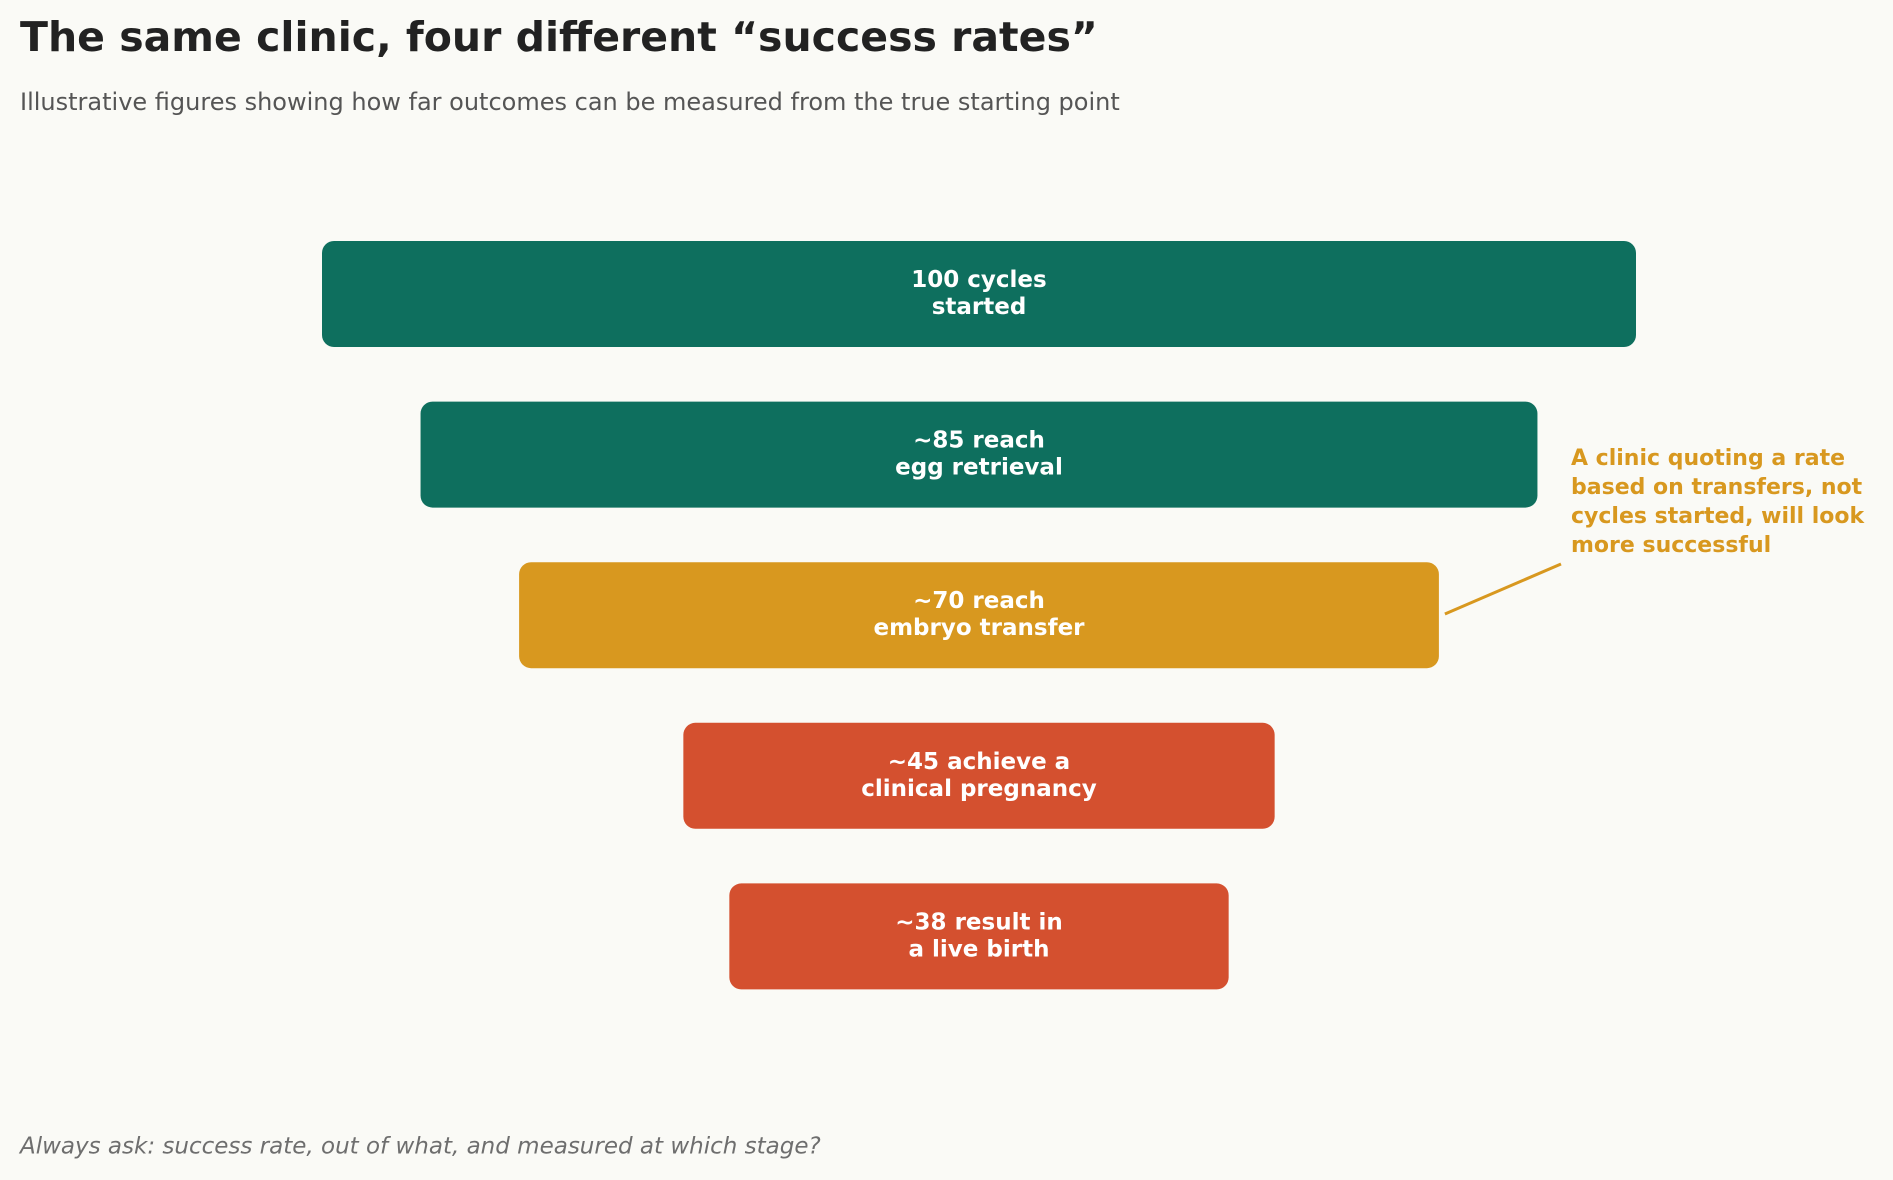 This screenshot has height=1180, width=1893. I want to click on bar-label: a live birth, so click(979, 949).